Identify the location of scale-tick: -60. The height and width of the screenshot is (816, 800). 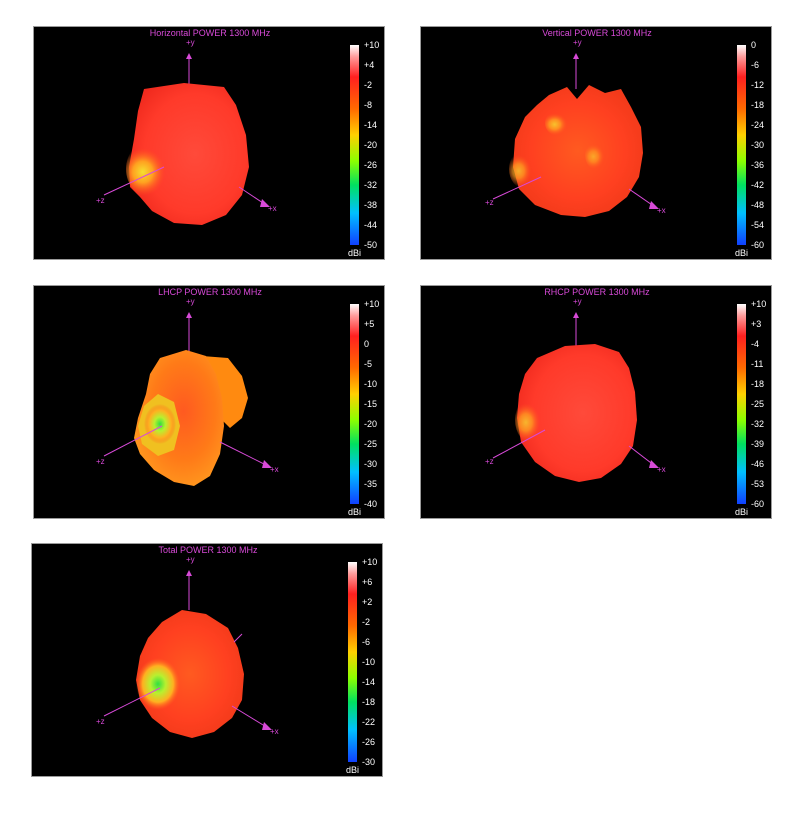
(758, 245).